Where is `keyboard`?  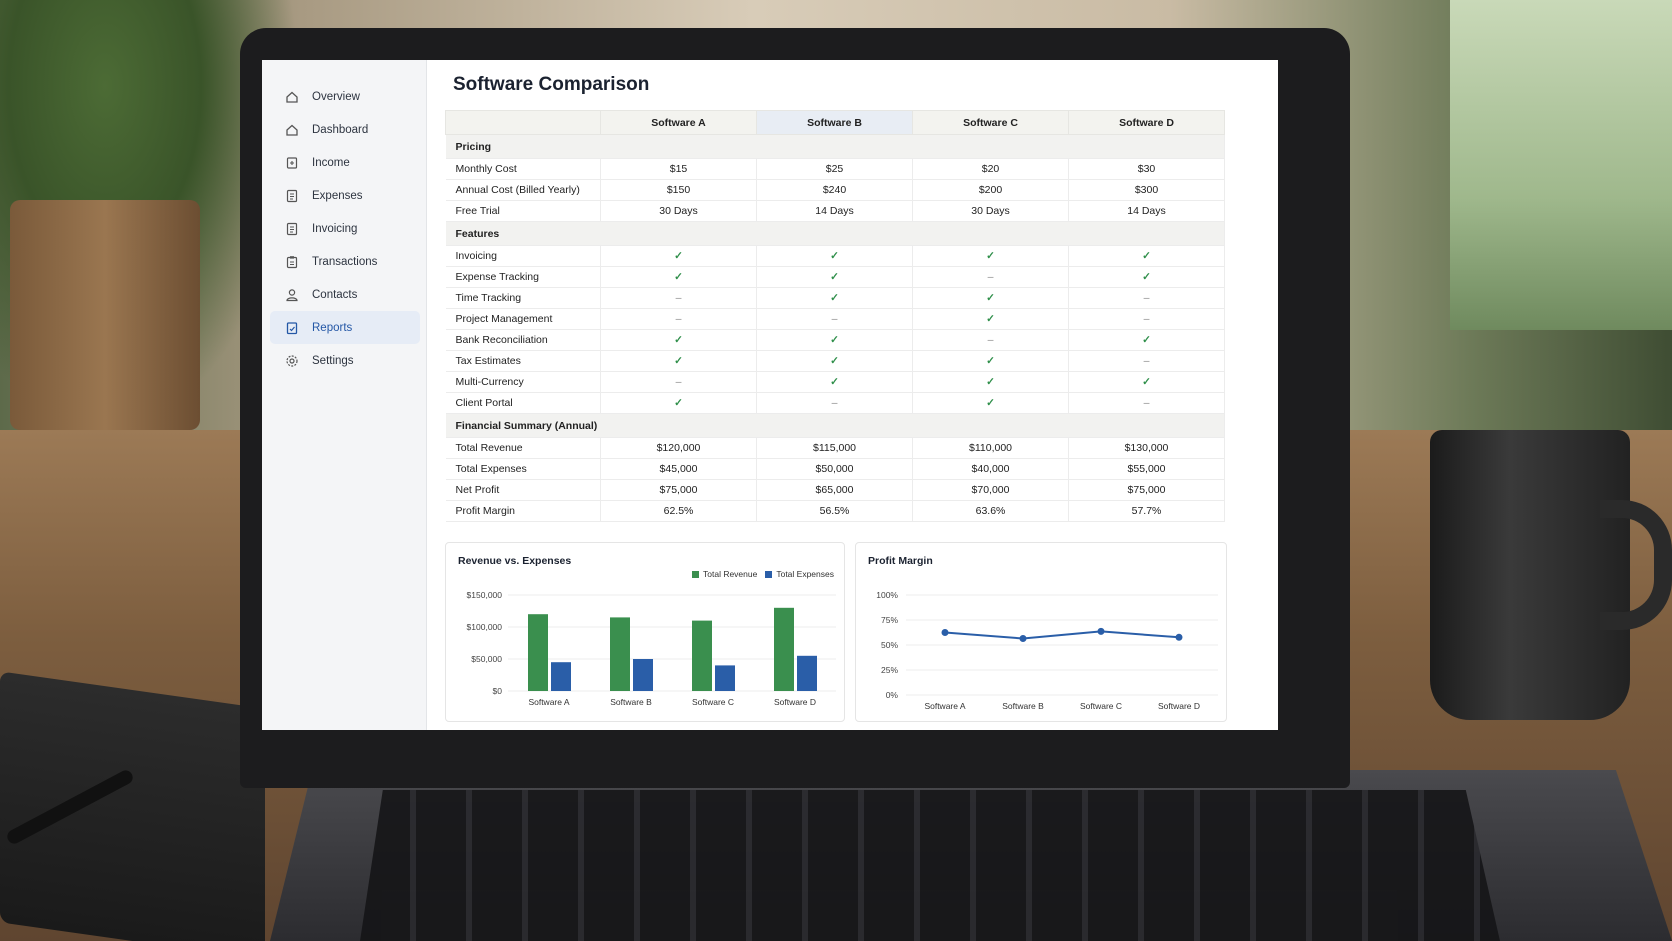
keyboard is located at coordinates (930, 865).